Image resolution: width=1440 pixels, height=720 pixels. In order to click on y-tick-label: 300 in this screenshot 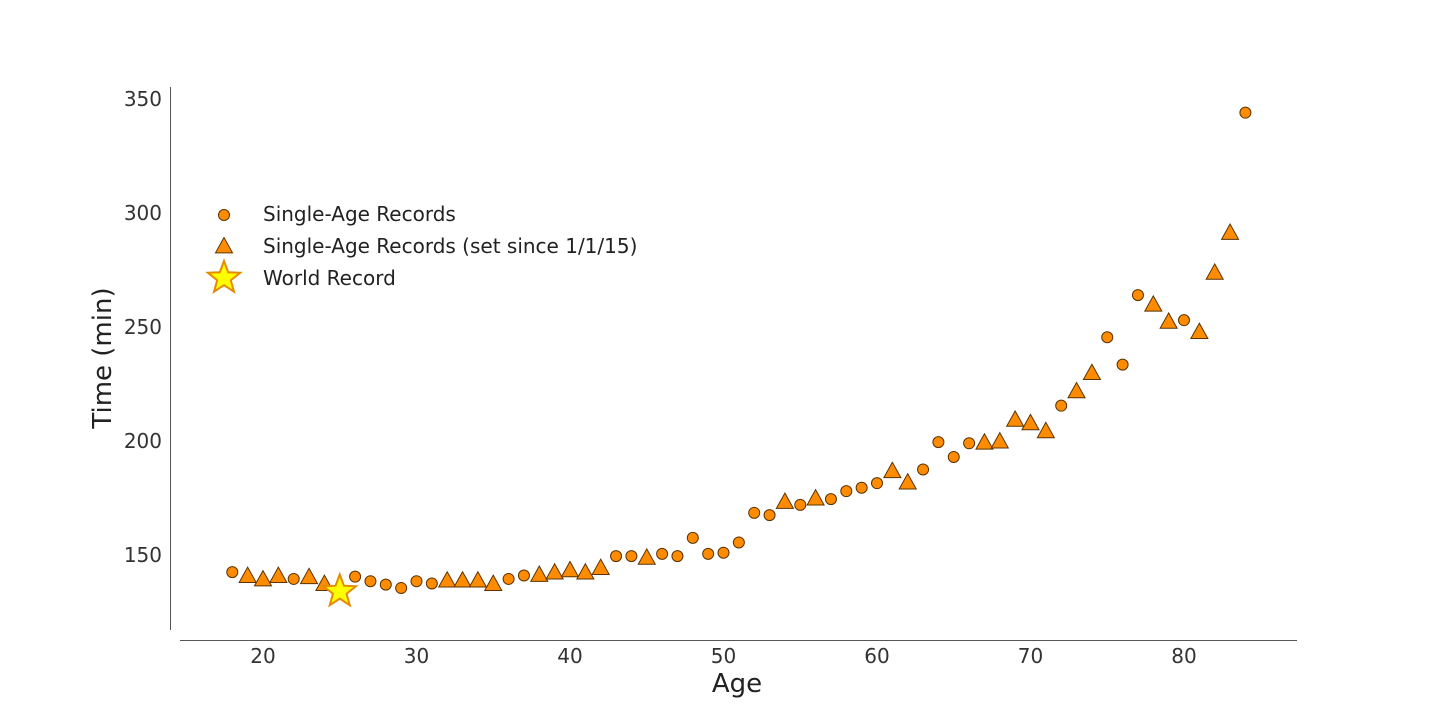, I will do `click(143, 213)`.